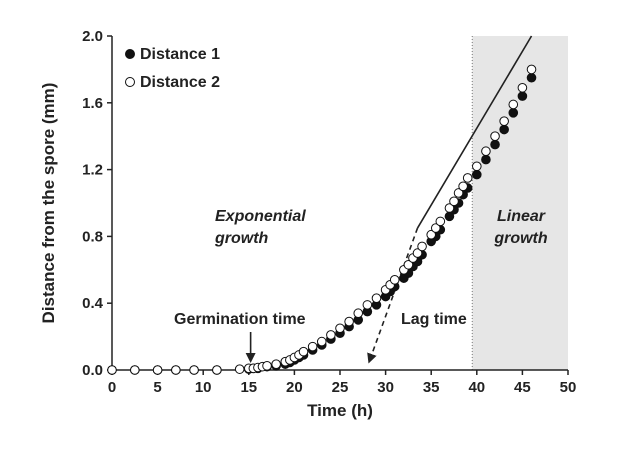 This screenshot has height=449, width=621. Describe the element at coordinates (180, 54) in the screenshot. I see `legend-label-distance-1: Distance 1` at that location.